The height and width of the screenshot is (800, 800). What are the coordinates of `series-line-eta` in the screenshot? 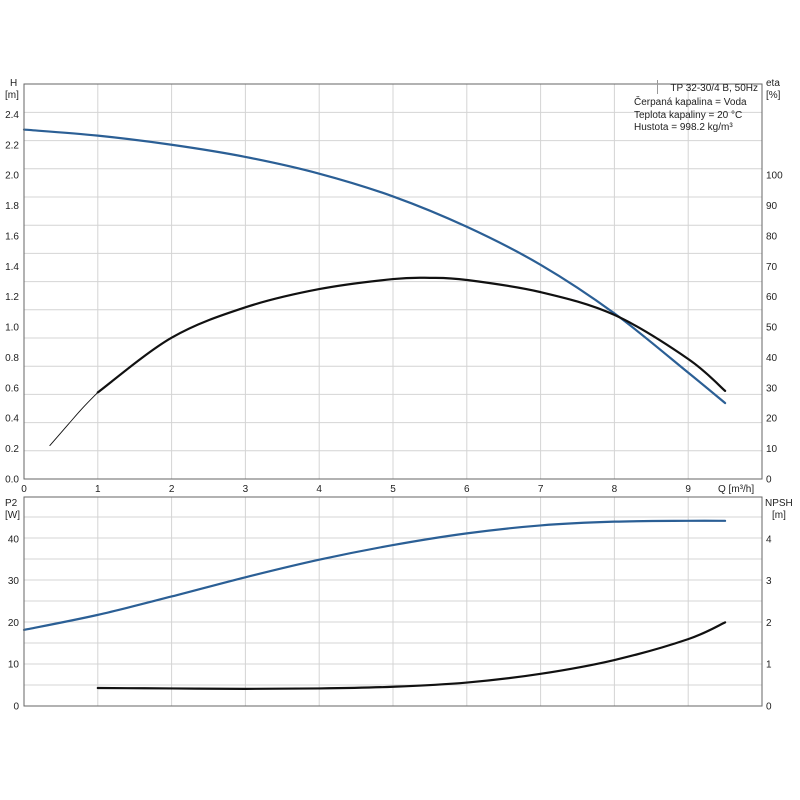 It's located at (411, 335).